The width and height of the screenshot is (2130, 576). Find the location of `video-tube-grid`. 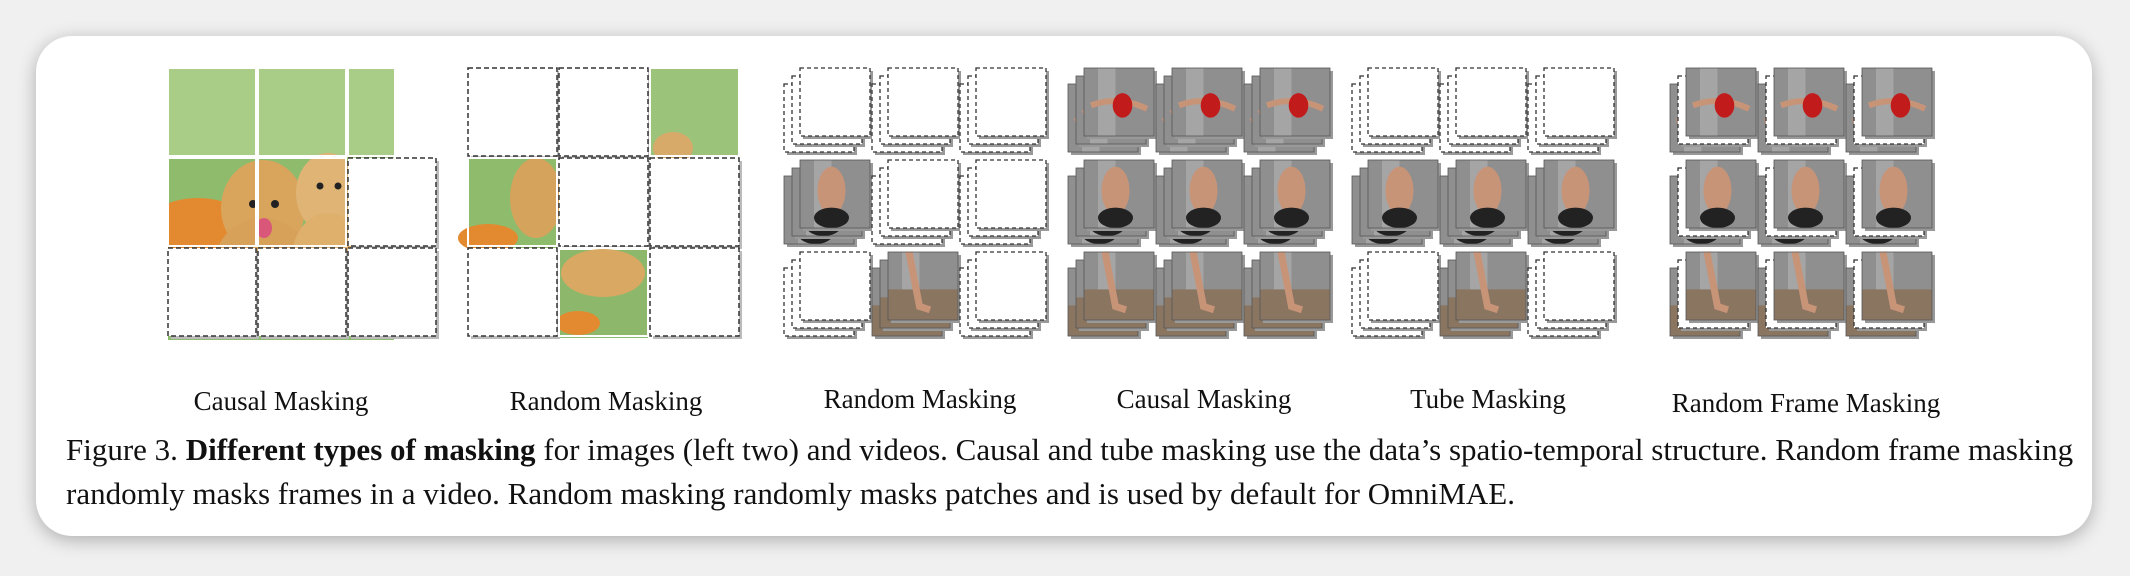

video-tube-grid is located at coordinates (1484, 203).